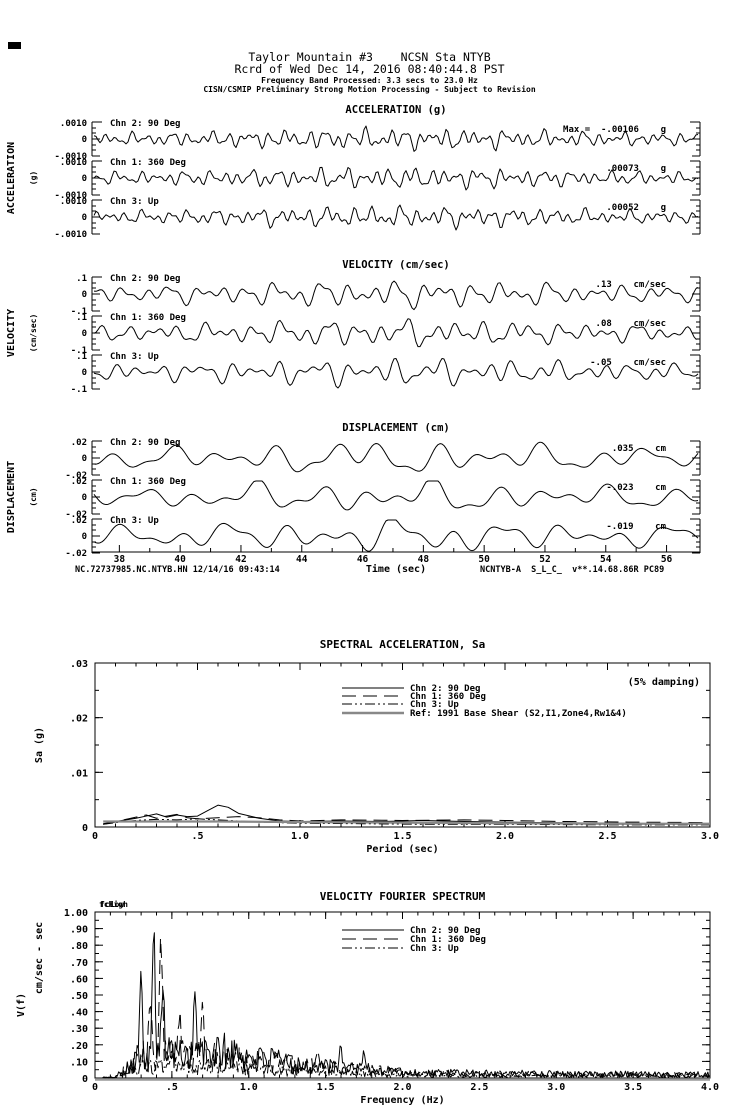  Describe the element at coordinates (403, 896) in the screenshot. I see `fourier-title: VELOCITY FOURIER SPECTRUM` at that location.